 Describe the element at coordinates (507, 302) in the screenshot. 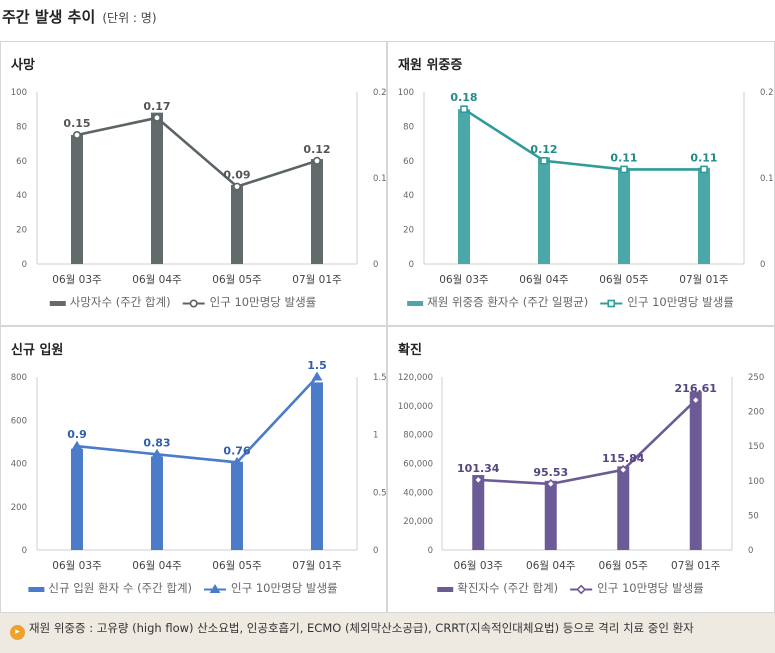

I see `legend-bar-label: 재원 위중증 환자수 (주간 일평균)` at that location.